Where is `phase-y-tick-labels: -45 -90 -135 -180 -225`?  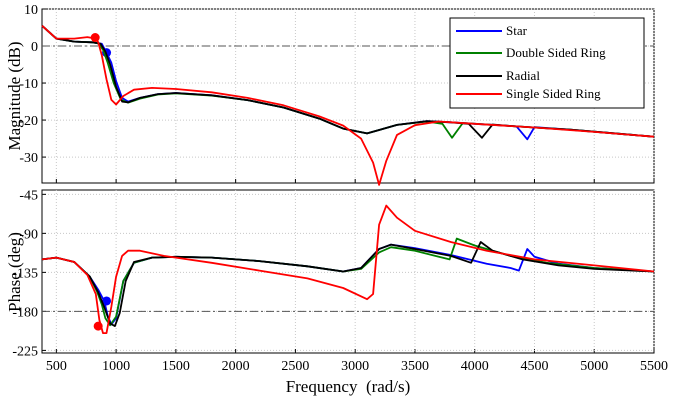 phase-y-tick-labels: -45 -90 -135 -180 -225 is located at coordinates (25, 273).